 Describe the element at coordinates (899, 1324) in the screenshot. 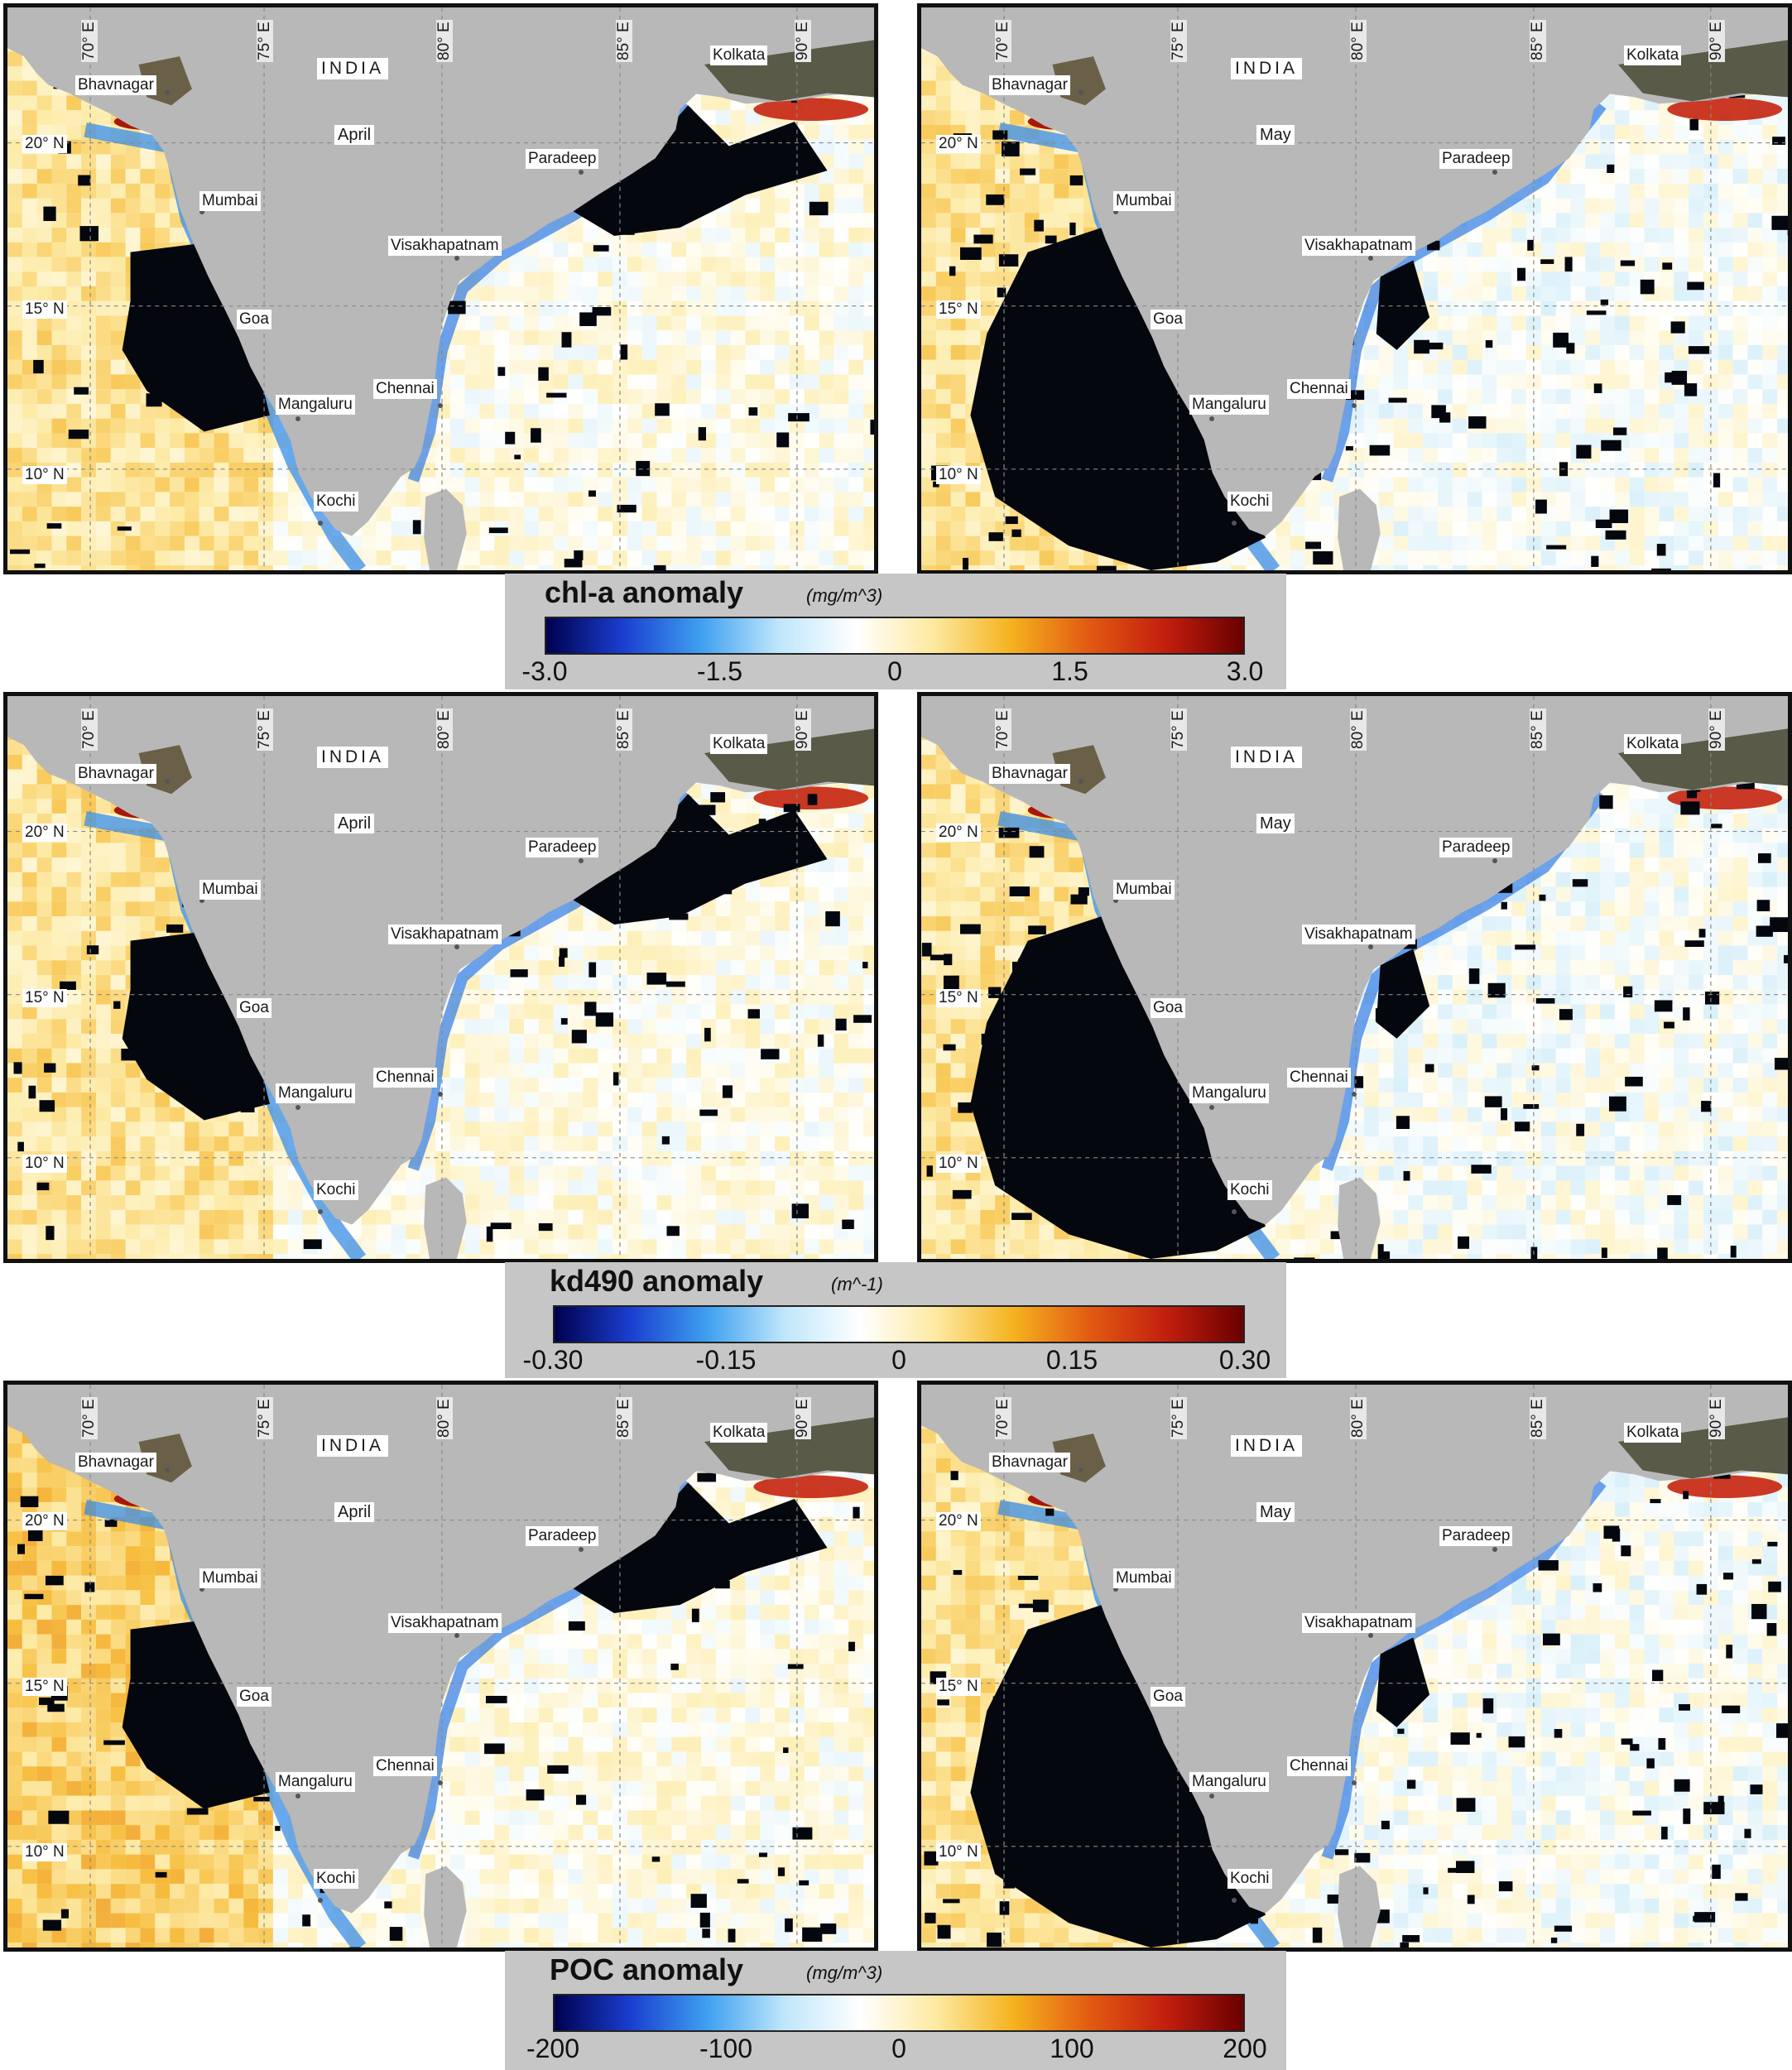

I see `colorbar-gradient` at that location.